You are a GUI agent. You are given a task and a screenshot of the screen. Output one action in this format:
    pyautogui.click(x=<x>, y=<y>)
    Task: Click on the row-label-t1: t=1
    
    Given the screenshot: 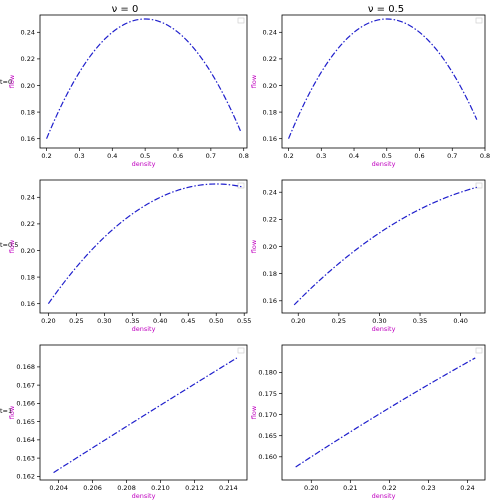 What is the action you would take?
    pyautogui.click(x=6, y=411)
    